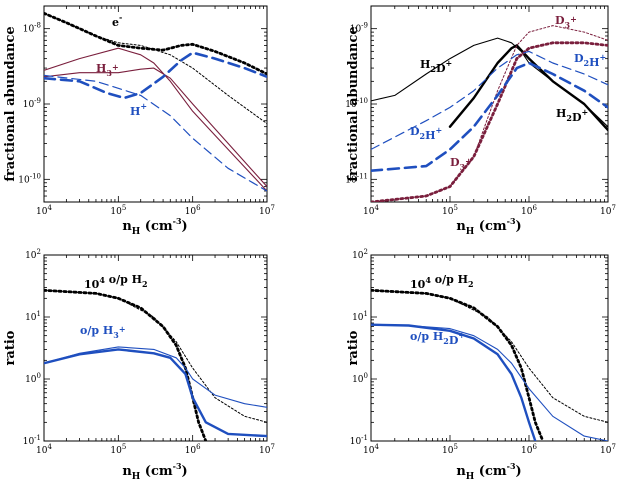 Image resolution: width=624 pixels, height=485 pixels. Describe the element at coordinates (117, 20) in the screenshot. I see `series-annotation: e-` at that location.